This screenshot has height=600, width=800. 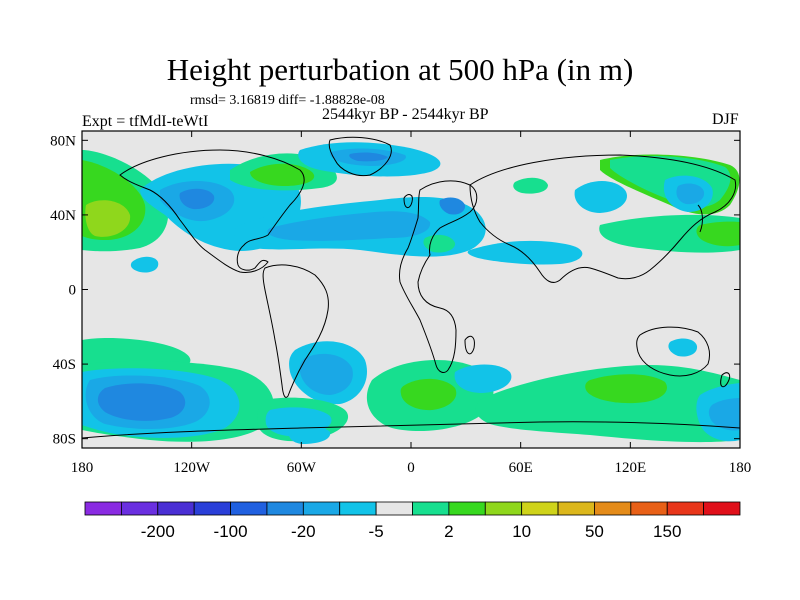 What do you see at coordinates (603, 218) in the screenshot?
I see `coastline-asia` at bounding box center [603, 218].